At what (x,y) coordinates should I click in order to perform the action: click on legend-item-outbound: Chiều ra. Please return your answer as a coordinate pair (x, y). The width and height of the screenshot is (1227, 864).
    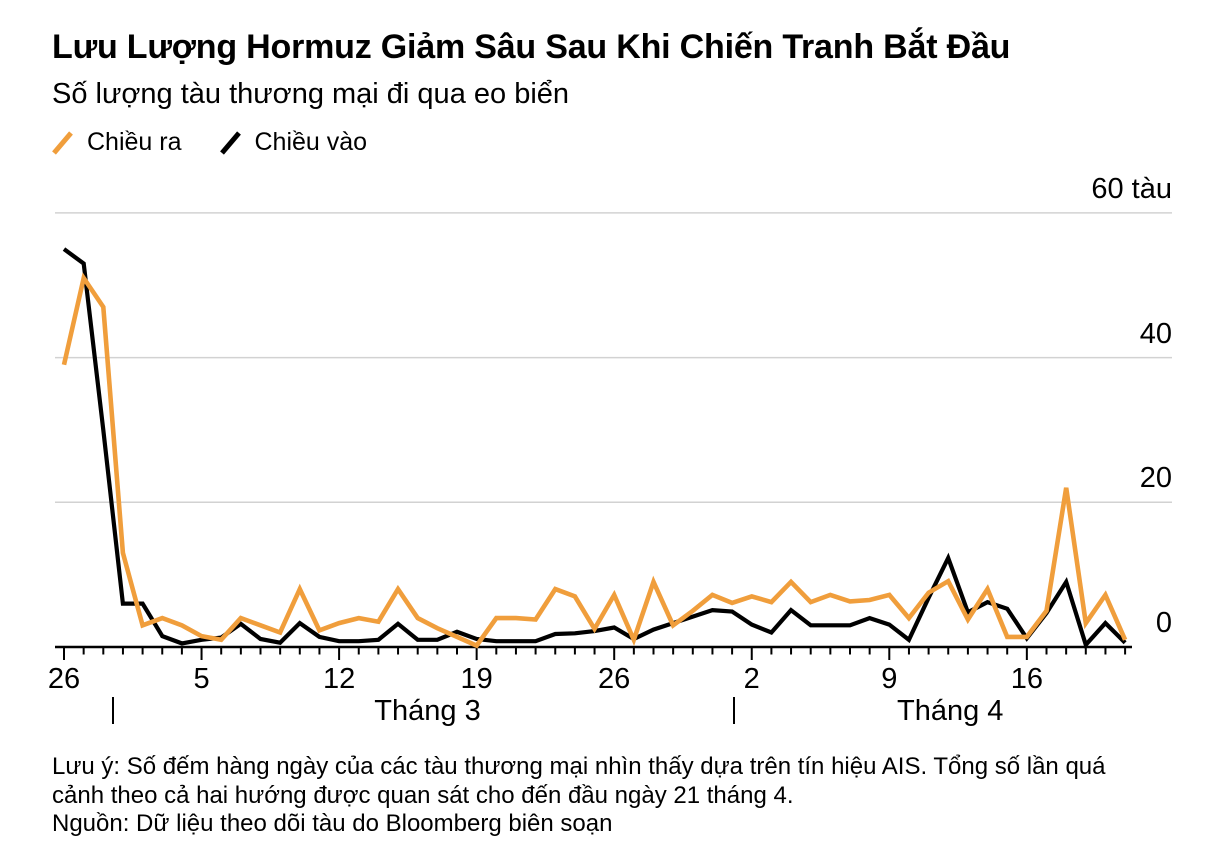
    Looking at the image, I should click on (116, 142).